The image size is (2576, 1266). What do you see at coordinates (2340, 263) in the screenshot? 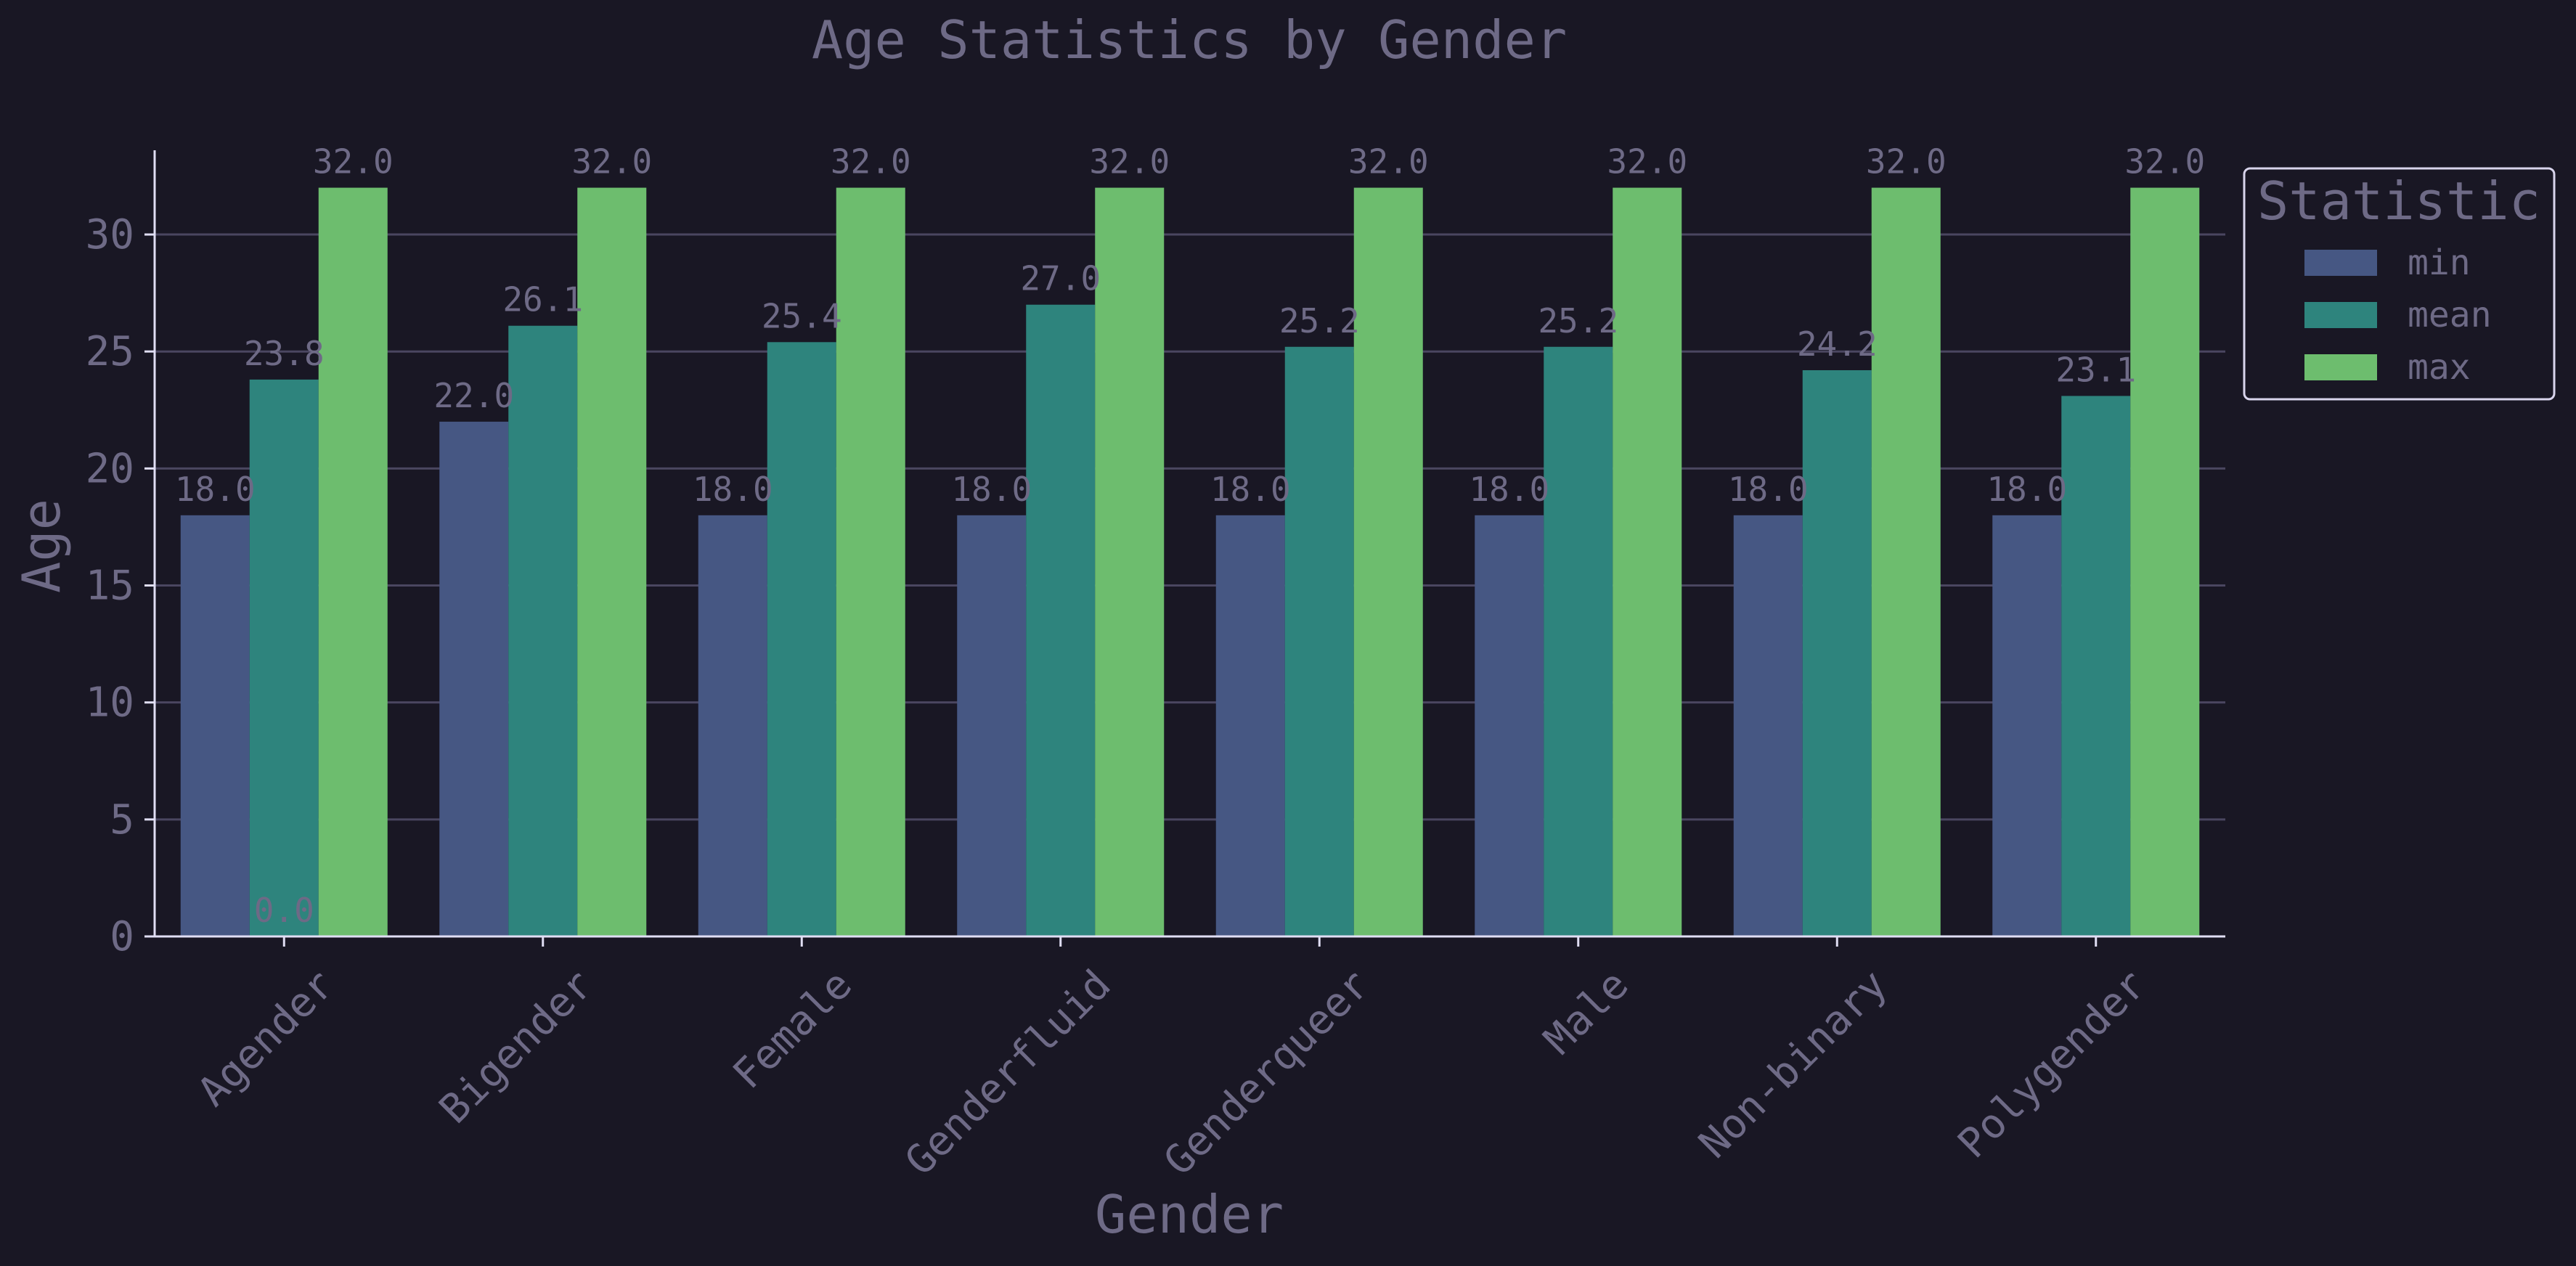
I see `legend-swatch-min` at bounding box center [2340, 263].